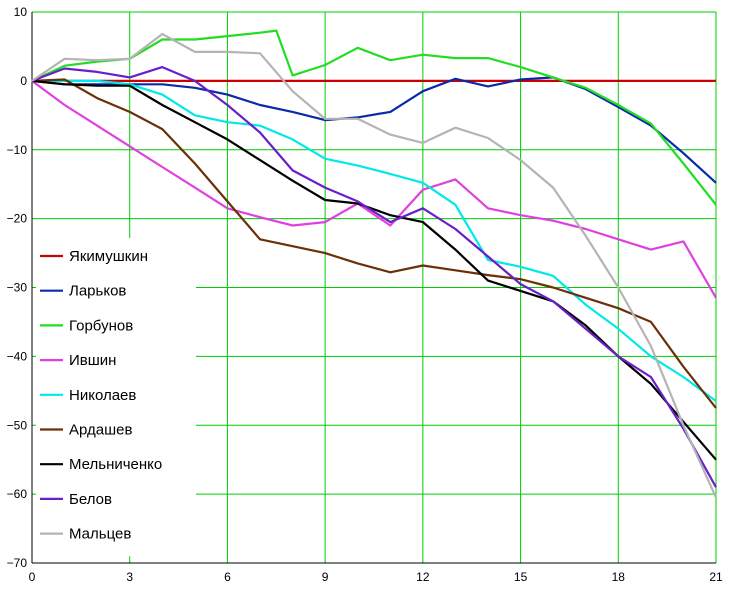  I want to click on legend-label: Ившин, so click(92, 360).